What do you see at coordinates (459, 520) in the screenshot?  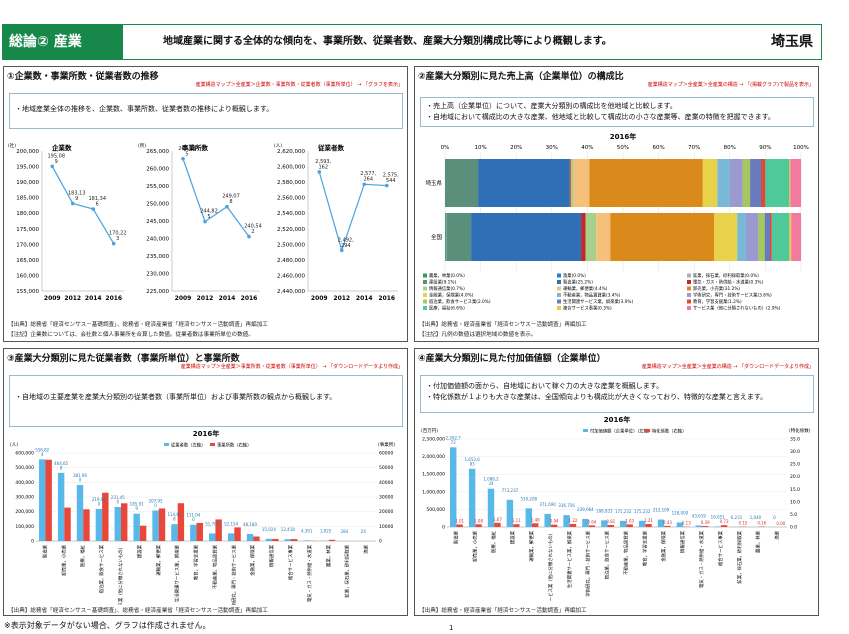 I see `coefficient-label: 1.01` at bounding box center [459, 520].